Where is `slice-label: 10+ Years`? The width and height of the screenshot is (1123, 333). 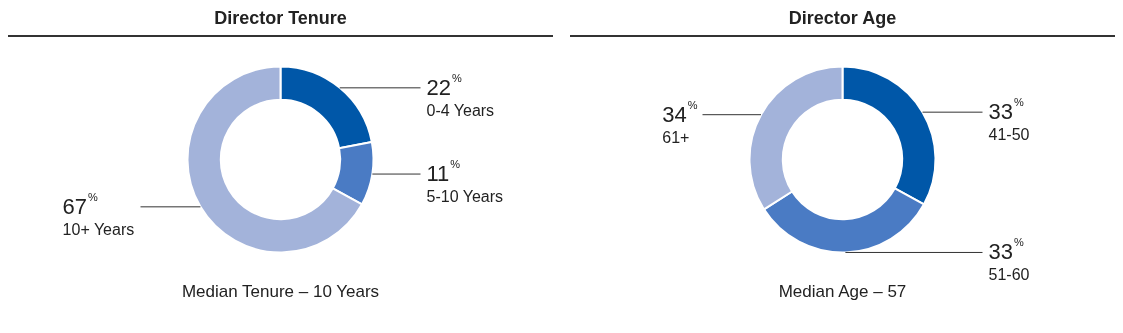 slice-label: 10+ Years is located at coordinates (98, 229).